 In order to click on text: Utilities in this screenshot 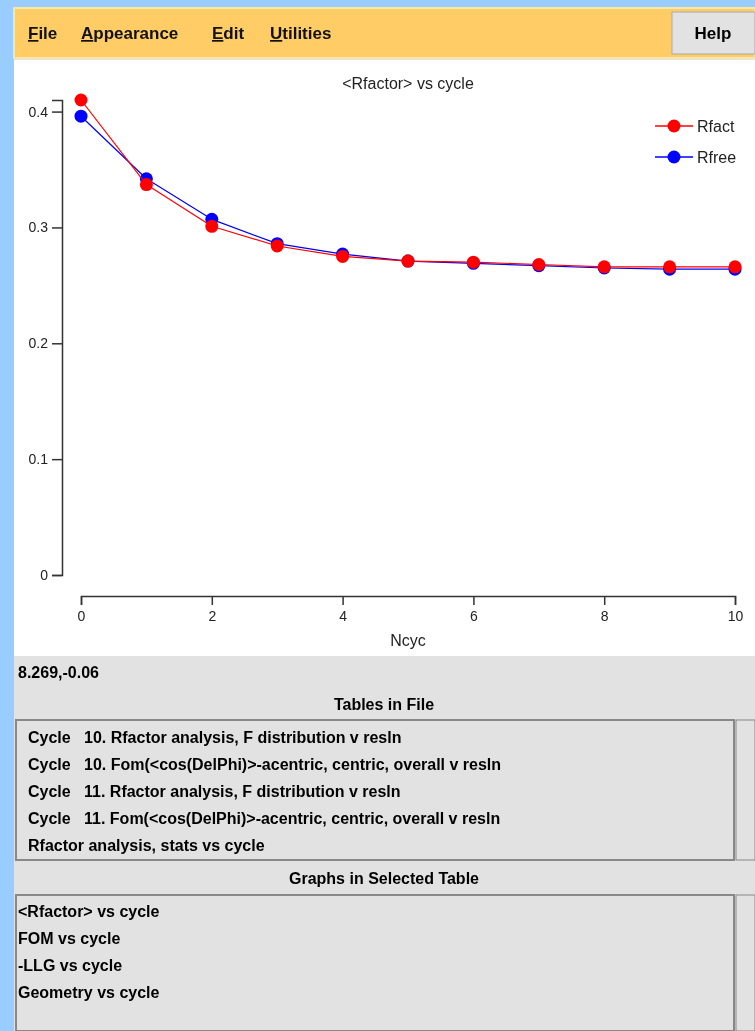, I will do `click(301, 33)`.